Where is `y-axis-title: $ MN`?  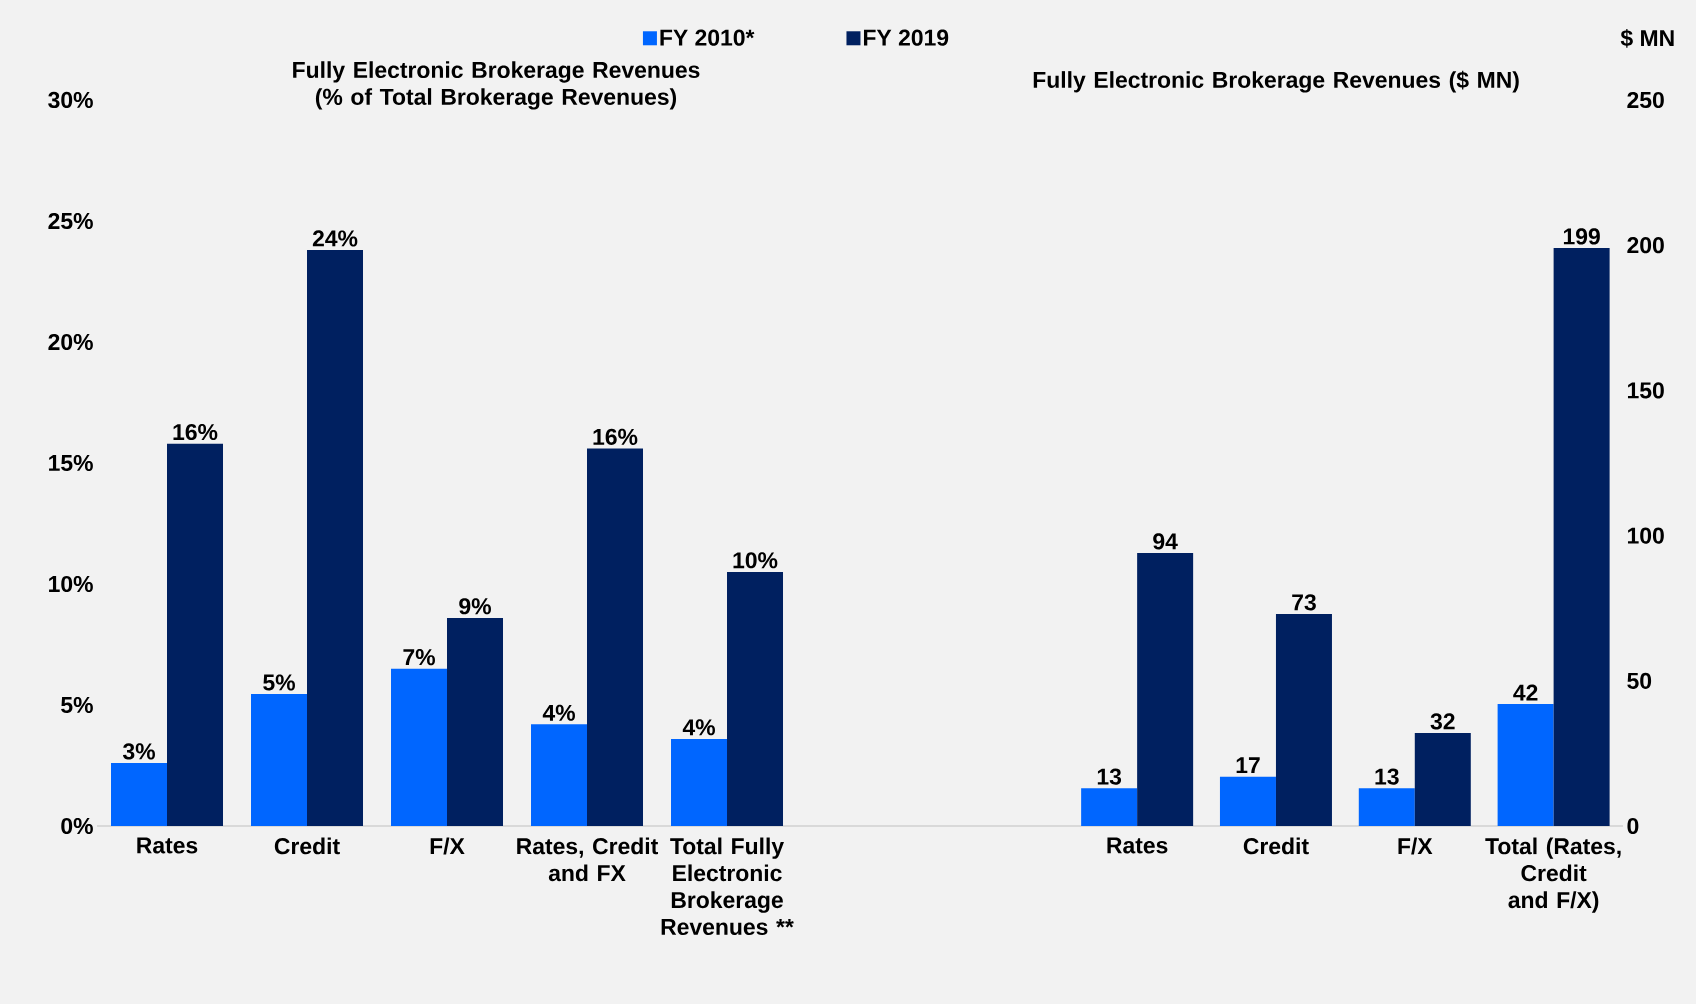
y-axis-title: $ MN is located at coordinates (1647, 38).